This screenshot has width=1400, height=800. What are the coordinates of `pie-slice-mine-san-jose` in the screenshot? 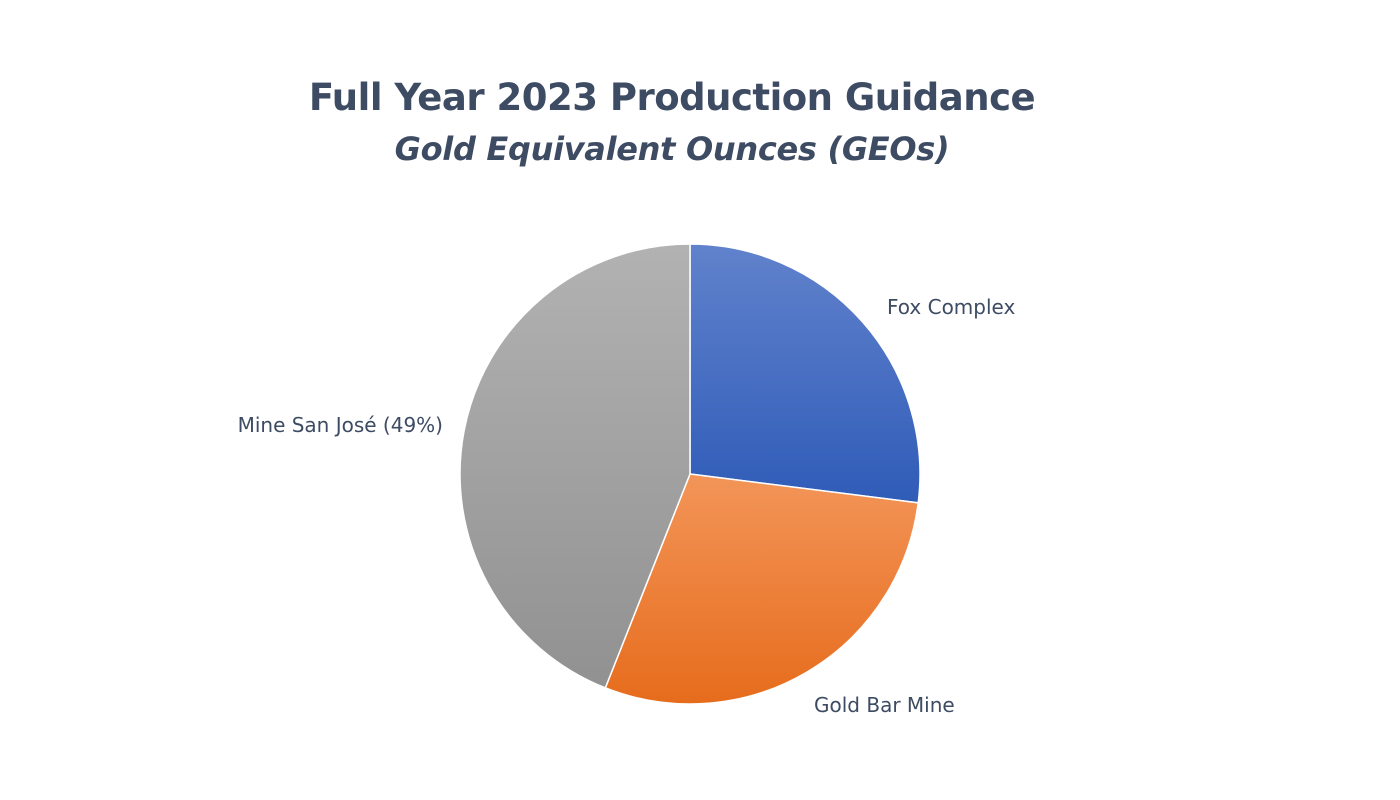 It's located at (575, 466).